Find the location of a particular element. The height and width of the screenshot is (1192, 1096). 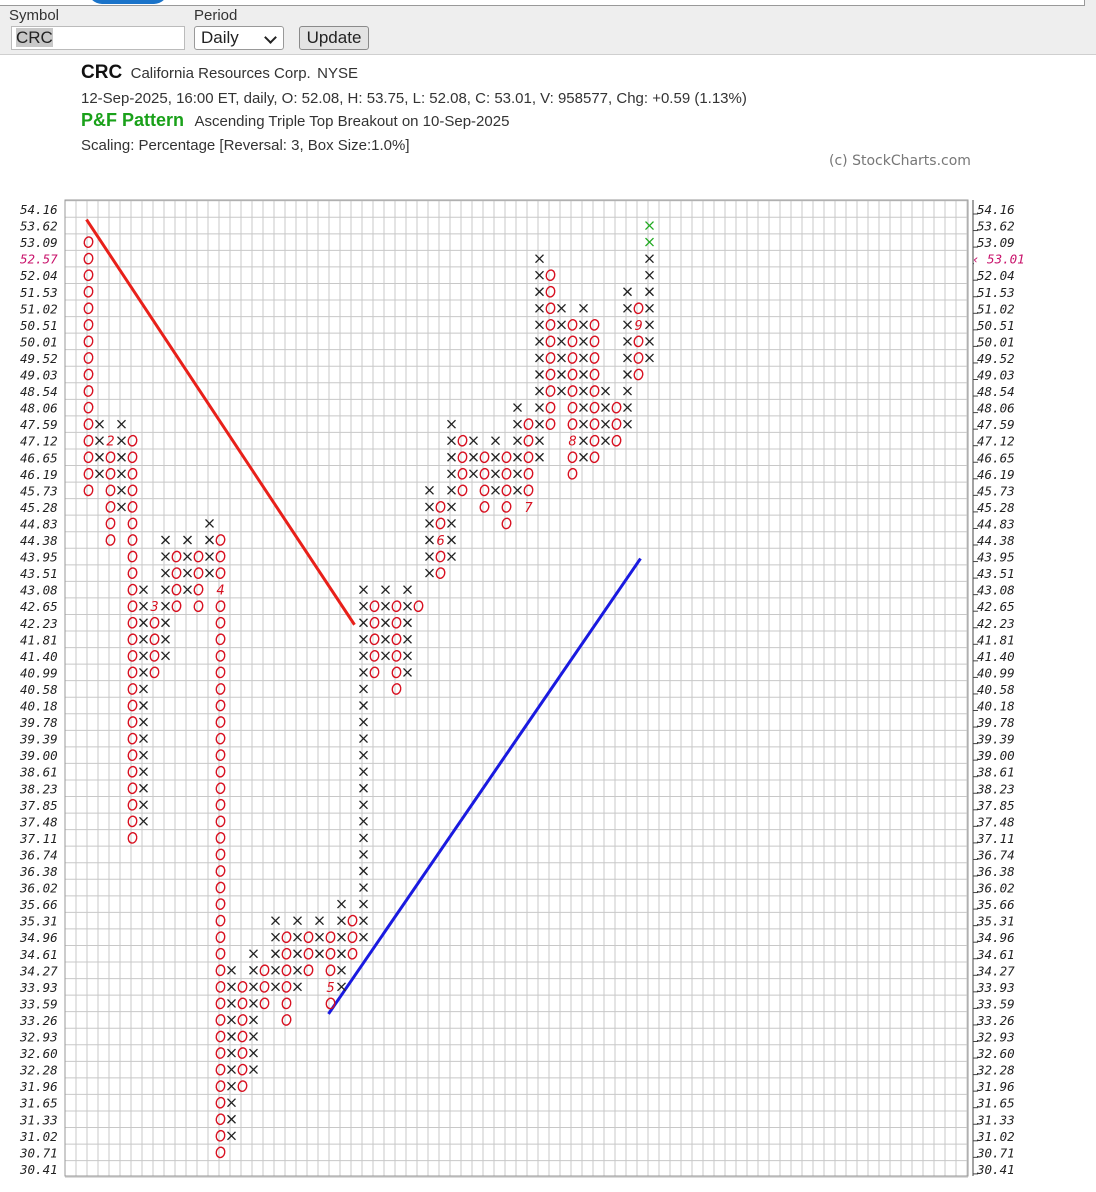

right-tick-label: 39.00 is located at coordinates (995, 755).